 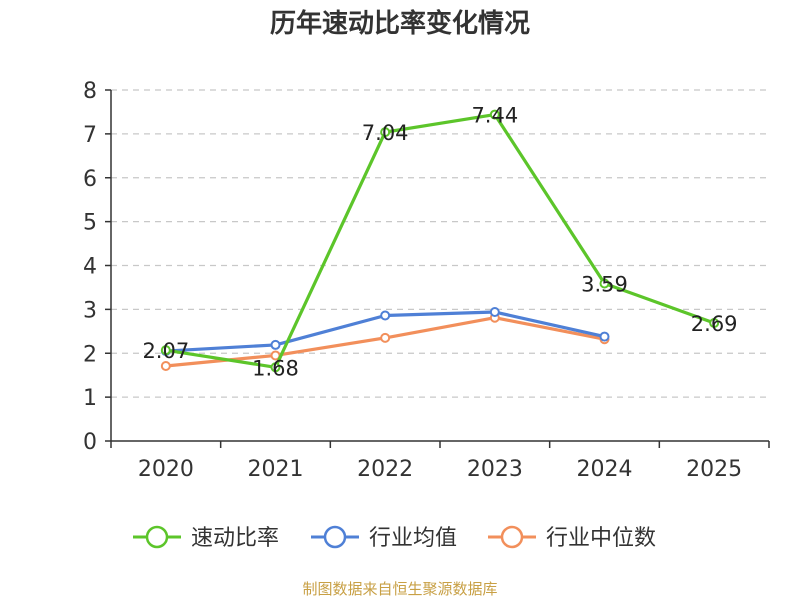 I want to click on legend-label: 行业均值, so click(x=413, y=538).